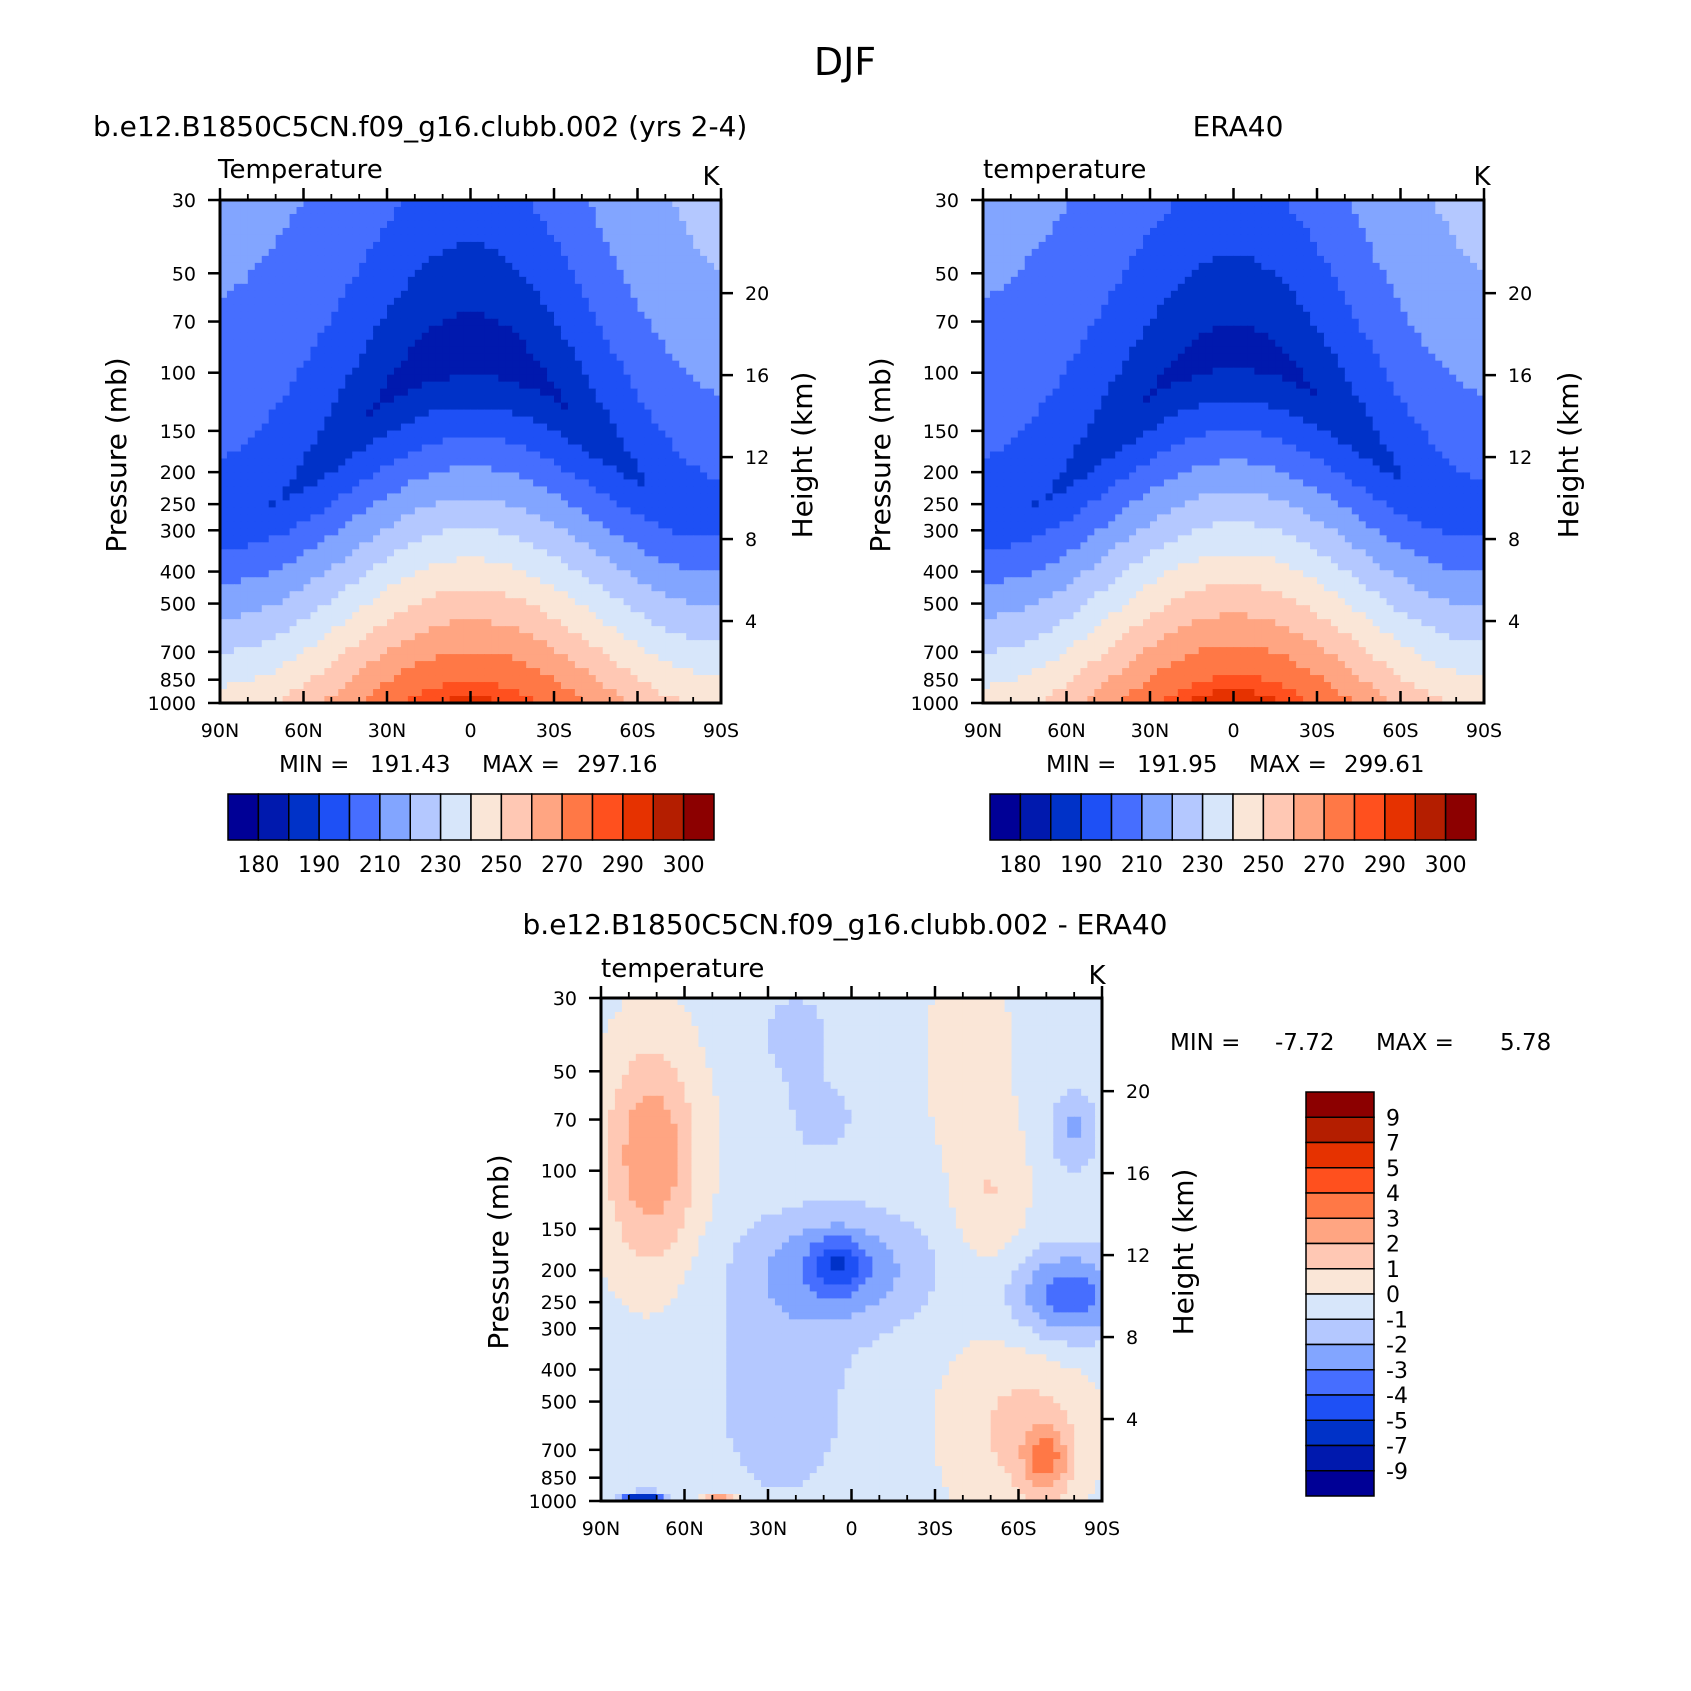 The width and height of the screenshot is (1691, 1691). Describe the element at coordinates (1097, 976) in the screenshot. I see `panel-diff-units: K` at that location.